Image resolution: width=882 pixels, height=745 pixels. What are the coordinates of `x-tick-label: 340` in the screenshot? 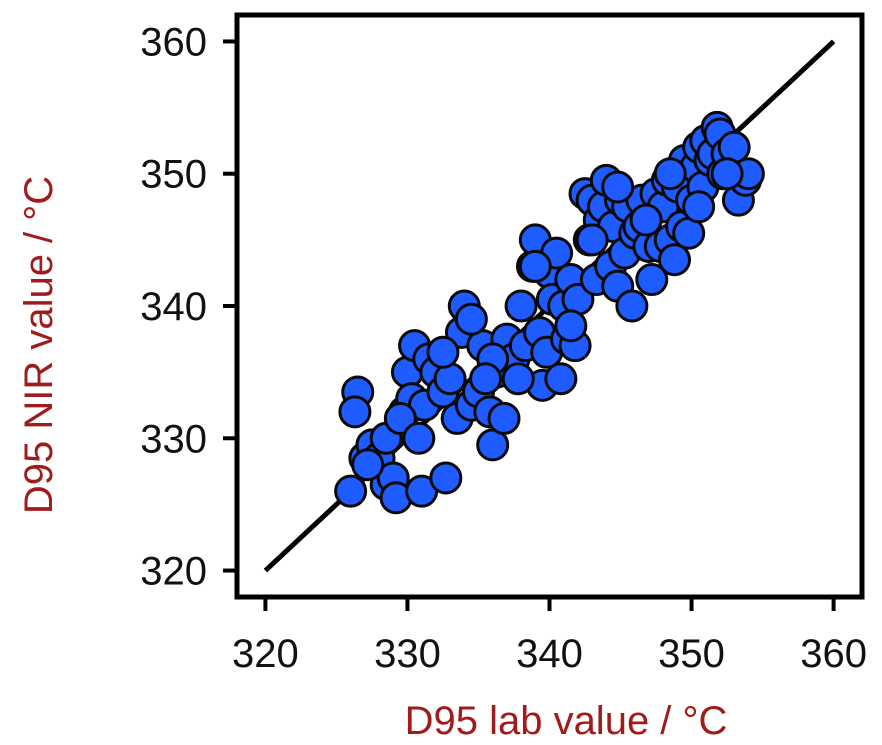 It's located at (549, 654).